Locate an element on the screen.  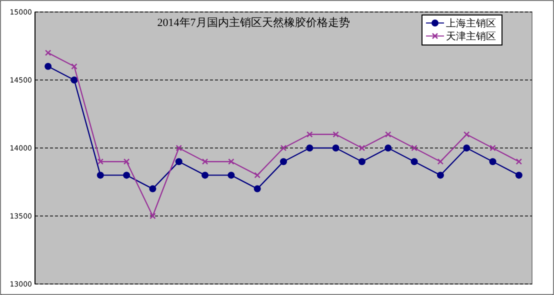
text: 2014年7月国内主销区天然橡胶价格走势 is located at coordinates (253, 22).